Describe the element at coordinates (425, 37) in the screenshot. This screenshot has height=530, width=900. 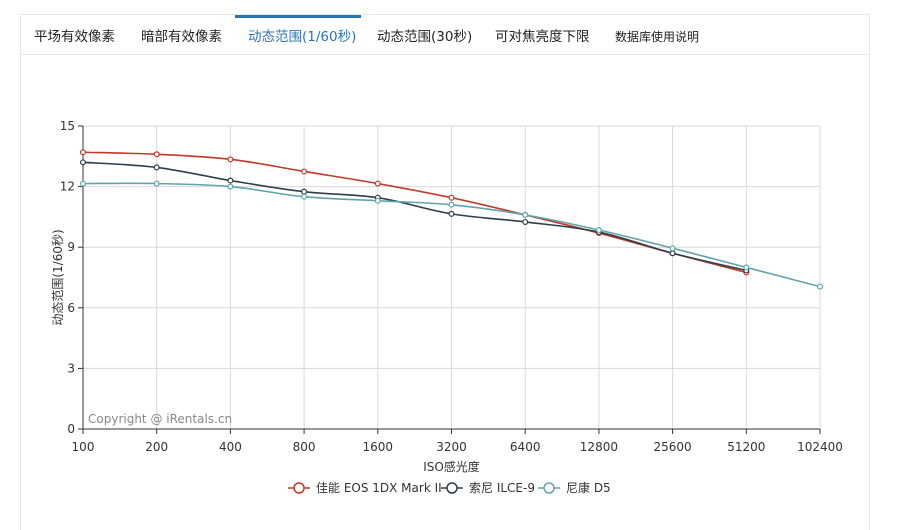
I see `tab-dynamic-range-30s: 动态范围(30秒)` at that location.